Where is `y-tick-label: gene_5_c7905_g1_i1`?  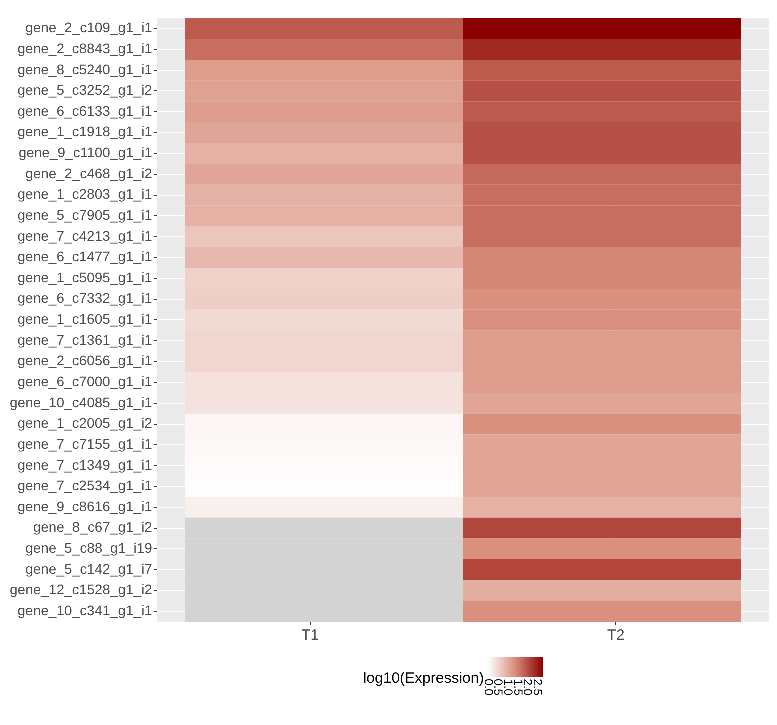
y-tick-label: gene_5_c7905_g1_i1 is located at coordinates (85, 214).